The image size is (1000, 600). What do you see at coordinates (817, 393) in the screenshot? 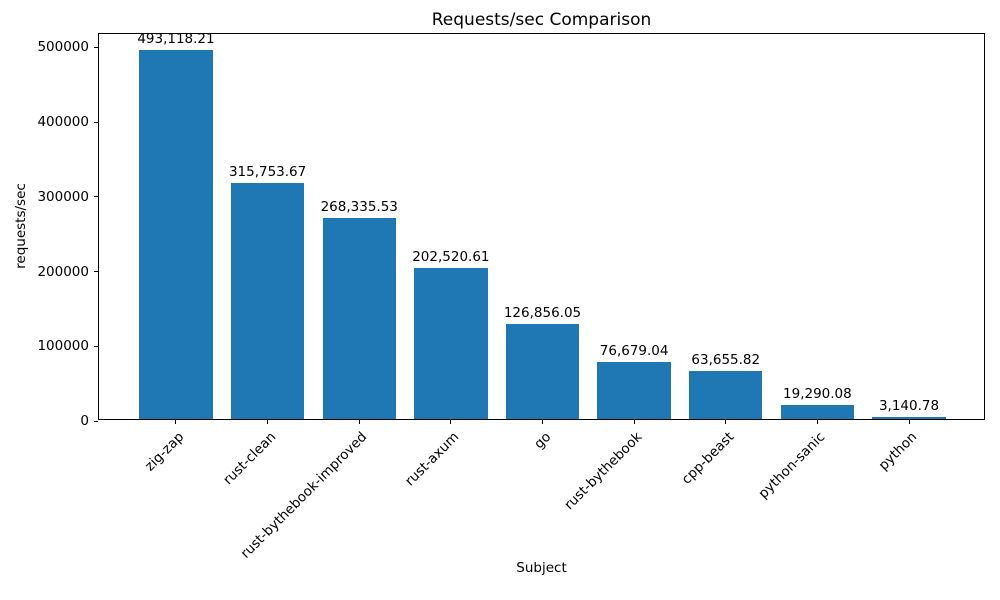
I see `bar-value-label: 19,290.08` at bounding box center [817, 393].